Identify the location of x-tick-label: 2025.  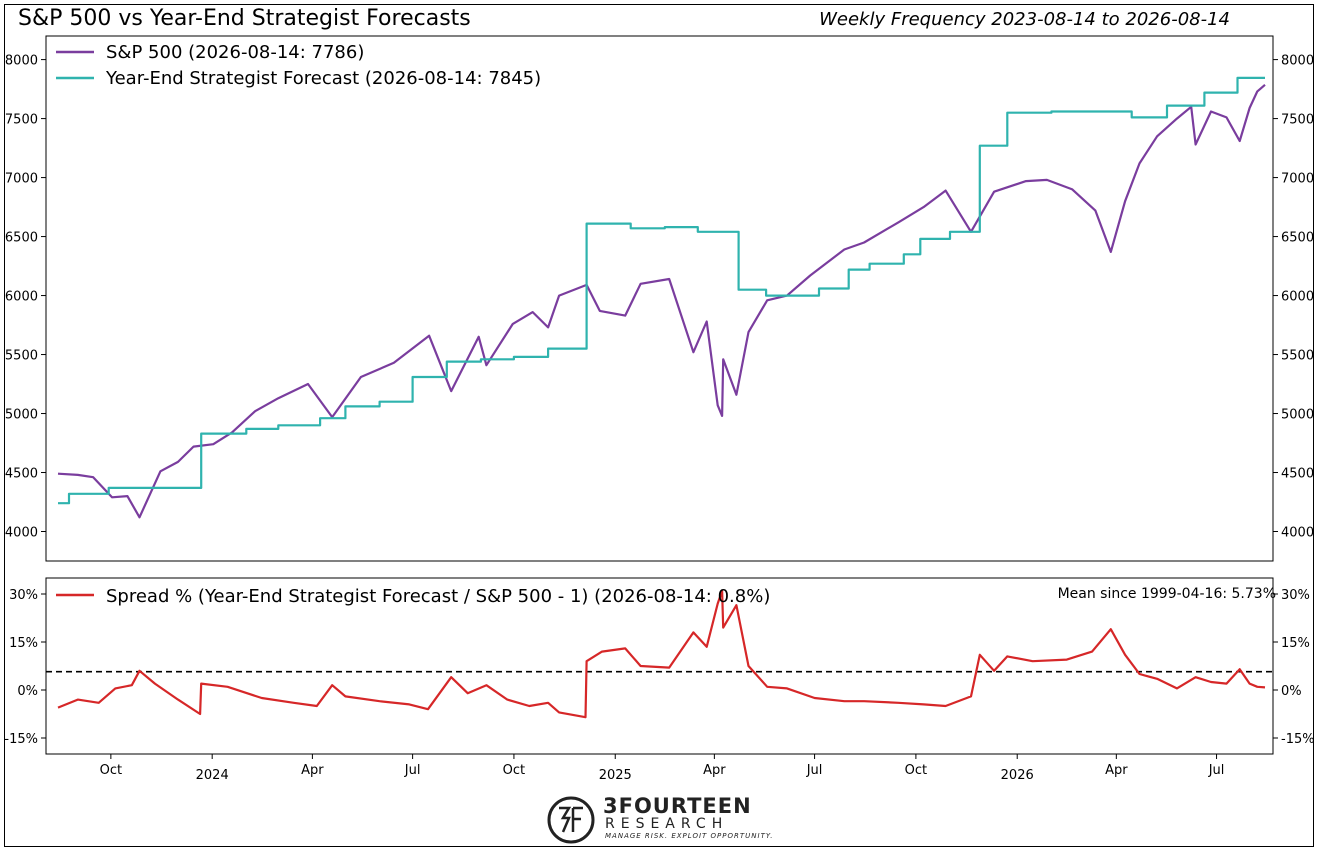
(615, 775).